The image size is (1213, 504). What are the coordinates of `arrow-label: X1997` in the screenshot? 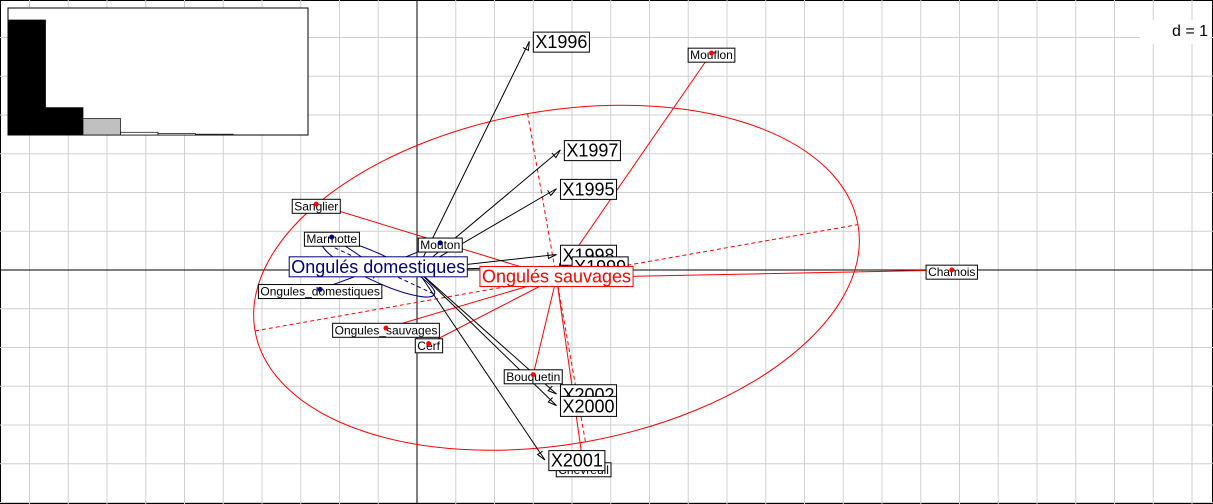 It's located at (592, 151).